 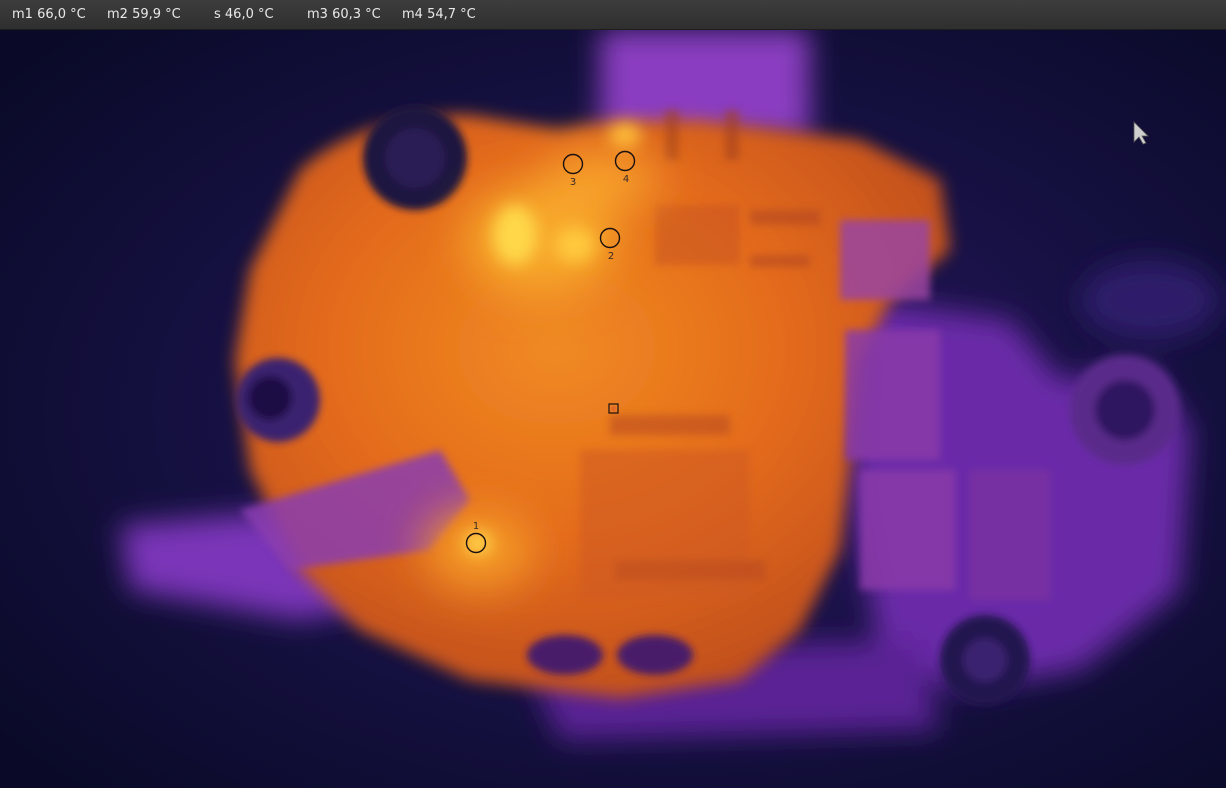 I want to click on marker-2: 2, so click(x=610, y=245).